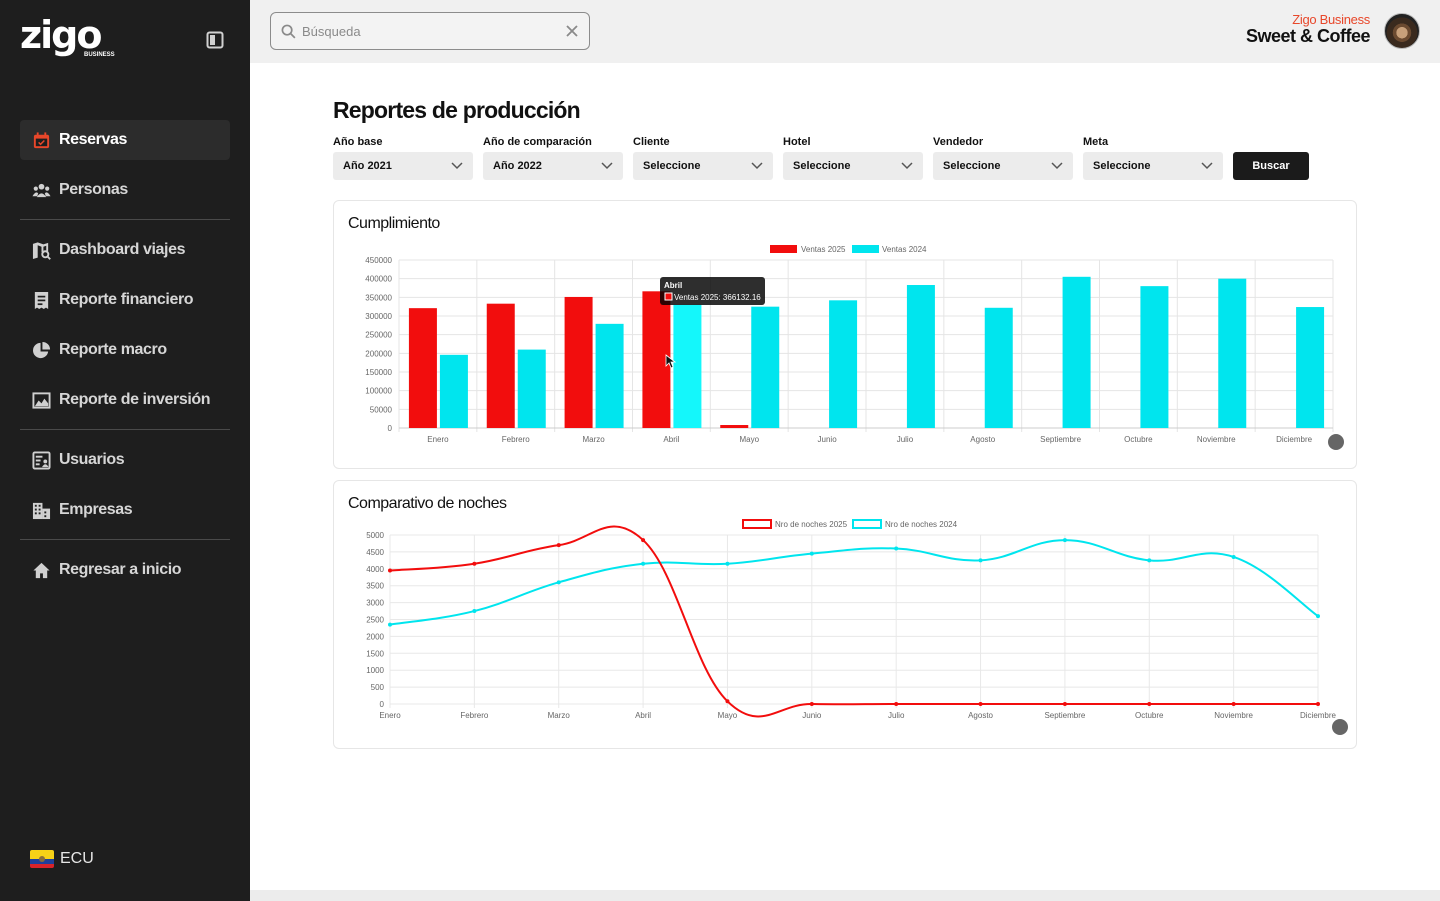  I want to click on select-hotel: Seleccione, so click(853, 166).